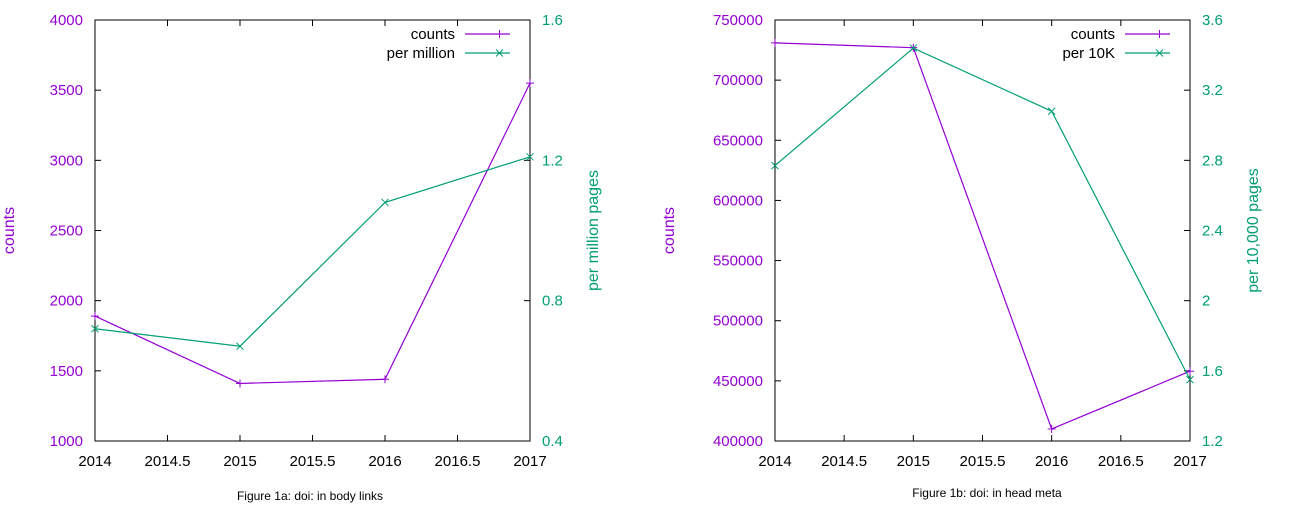 The height and width of the screenshot is (520, 1300). Describe the element at coordinates (738, 261) in the screenshot. I see `y-tick-label: 550000` at that location.